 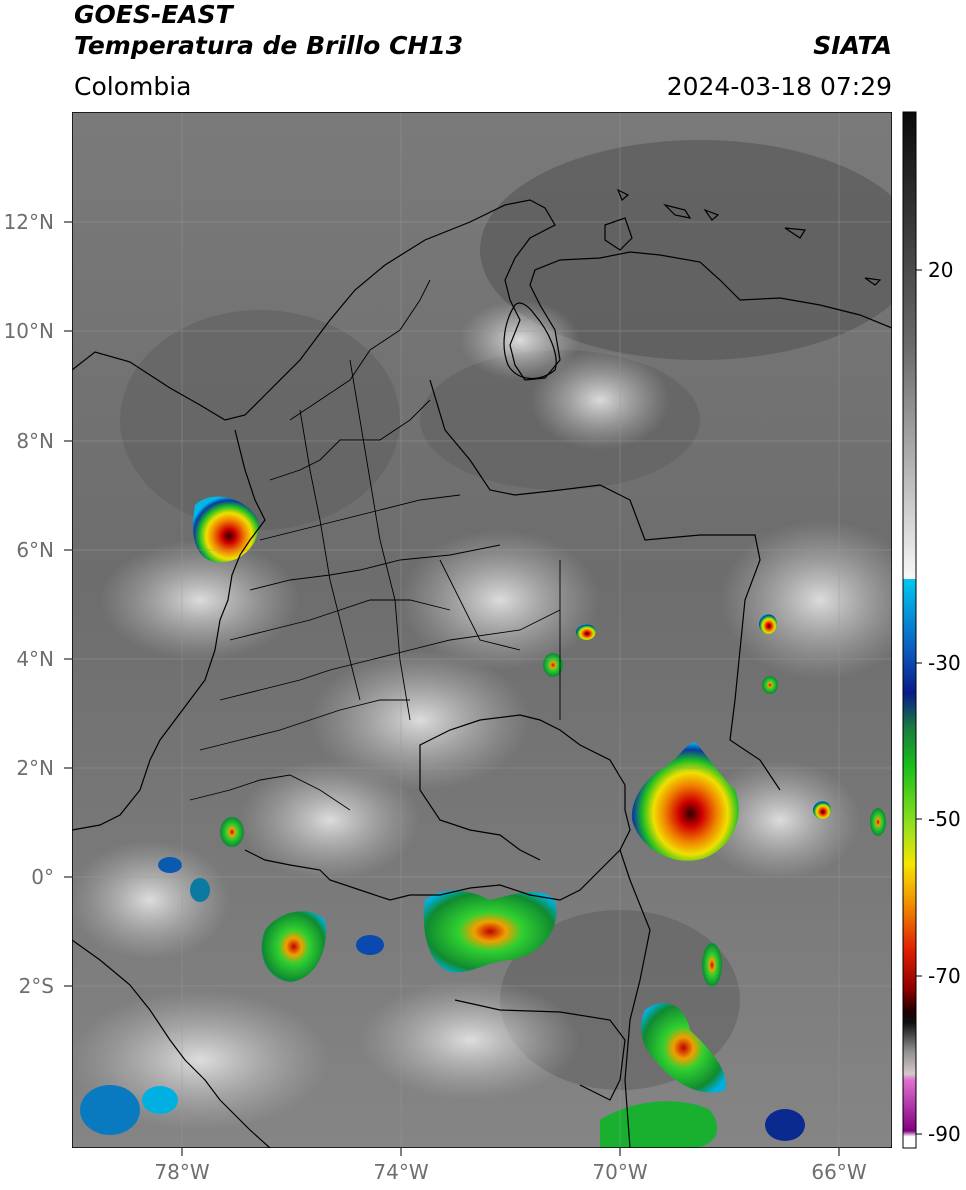 I want to click on lon-label-66w: 66°W, so click(x=839, y=1172).